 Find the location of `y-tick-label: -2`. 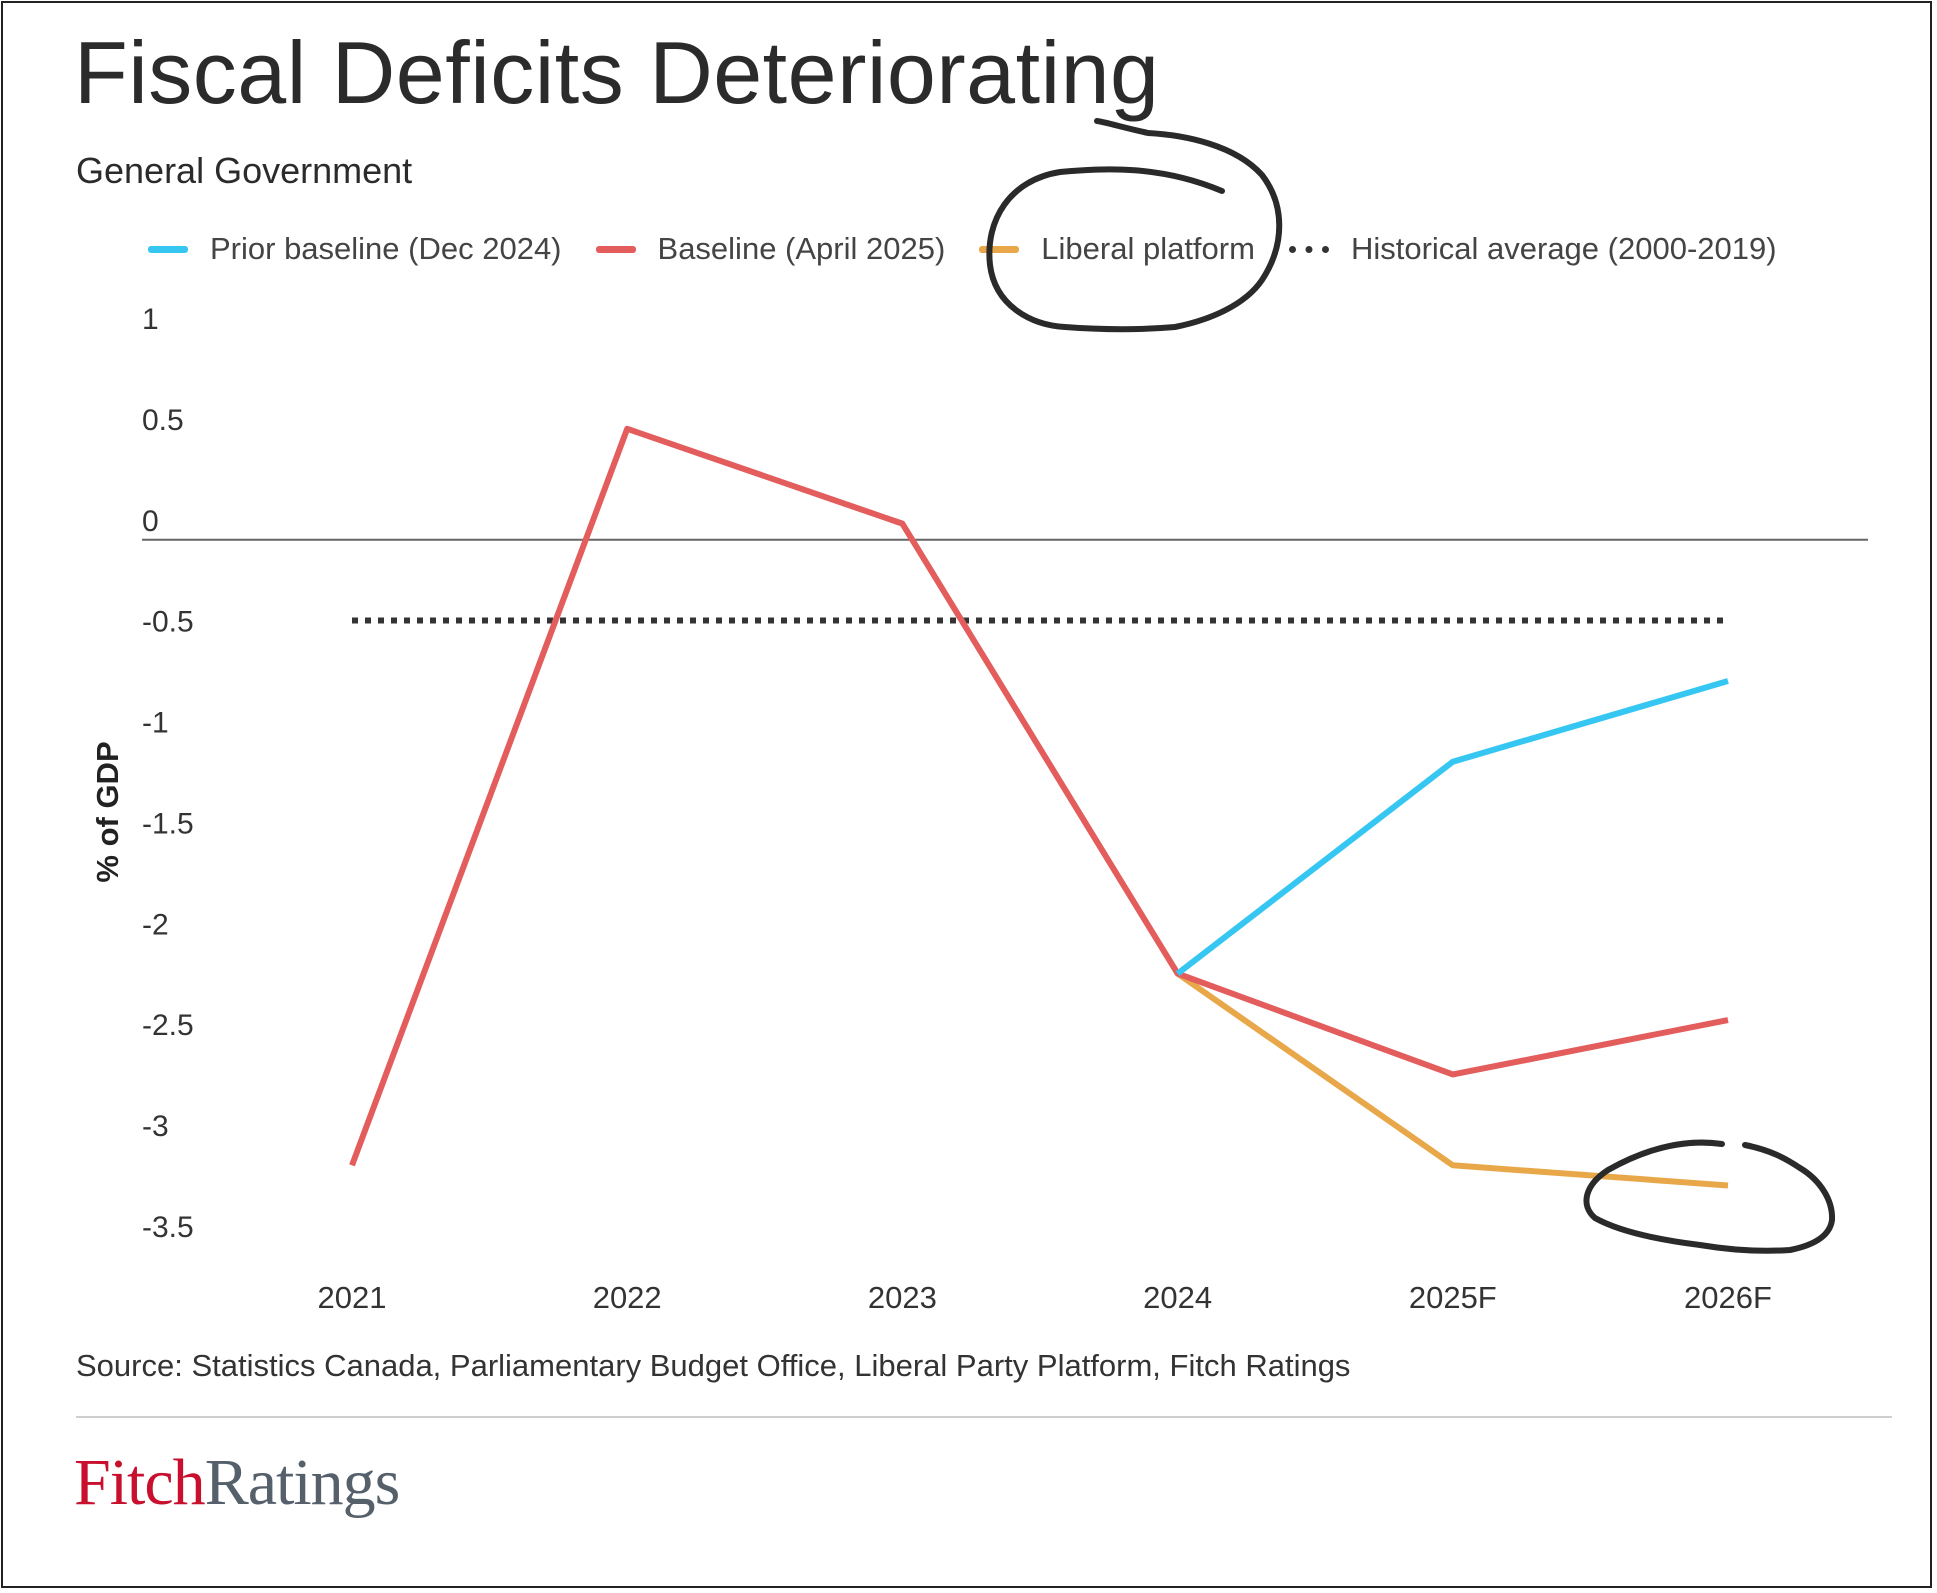

y-tick-label: -2 is located at coordinates (155, 924).